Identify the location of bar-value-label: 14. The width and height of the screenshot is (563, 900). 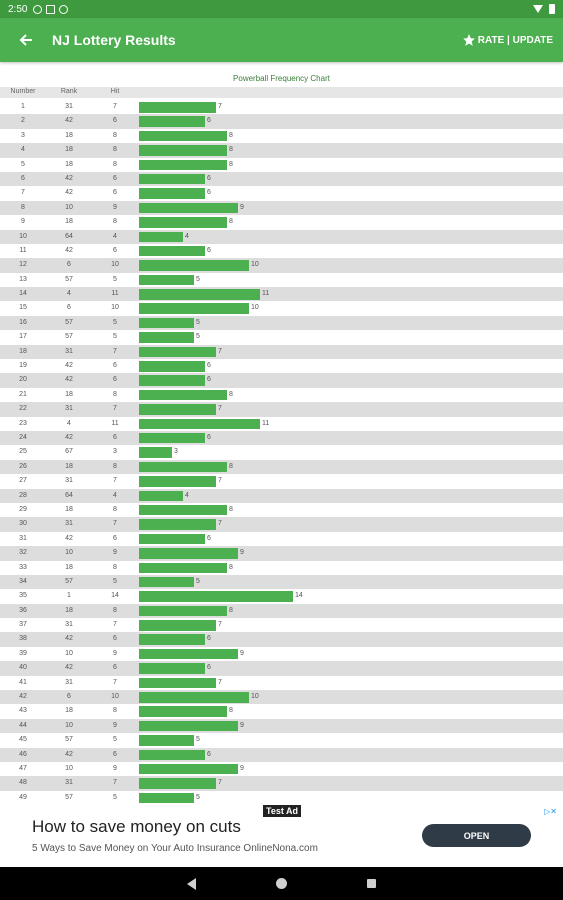
(299, 596).